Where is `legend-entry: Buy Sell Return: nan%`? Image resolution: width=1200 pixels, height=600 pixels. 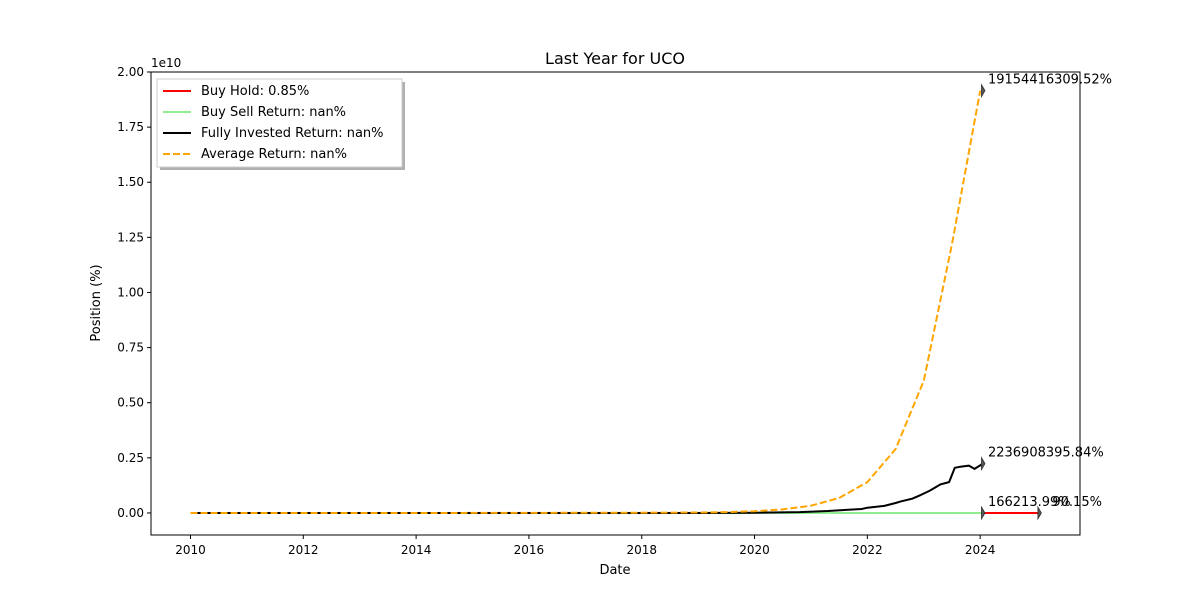 legend-entry: Buy Sell Return: nan% is located at coordinates (273, 112).